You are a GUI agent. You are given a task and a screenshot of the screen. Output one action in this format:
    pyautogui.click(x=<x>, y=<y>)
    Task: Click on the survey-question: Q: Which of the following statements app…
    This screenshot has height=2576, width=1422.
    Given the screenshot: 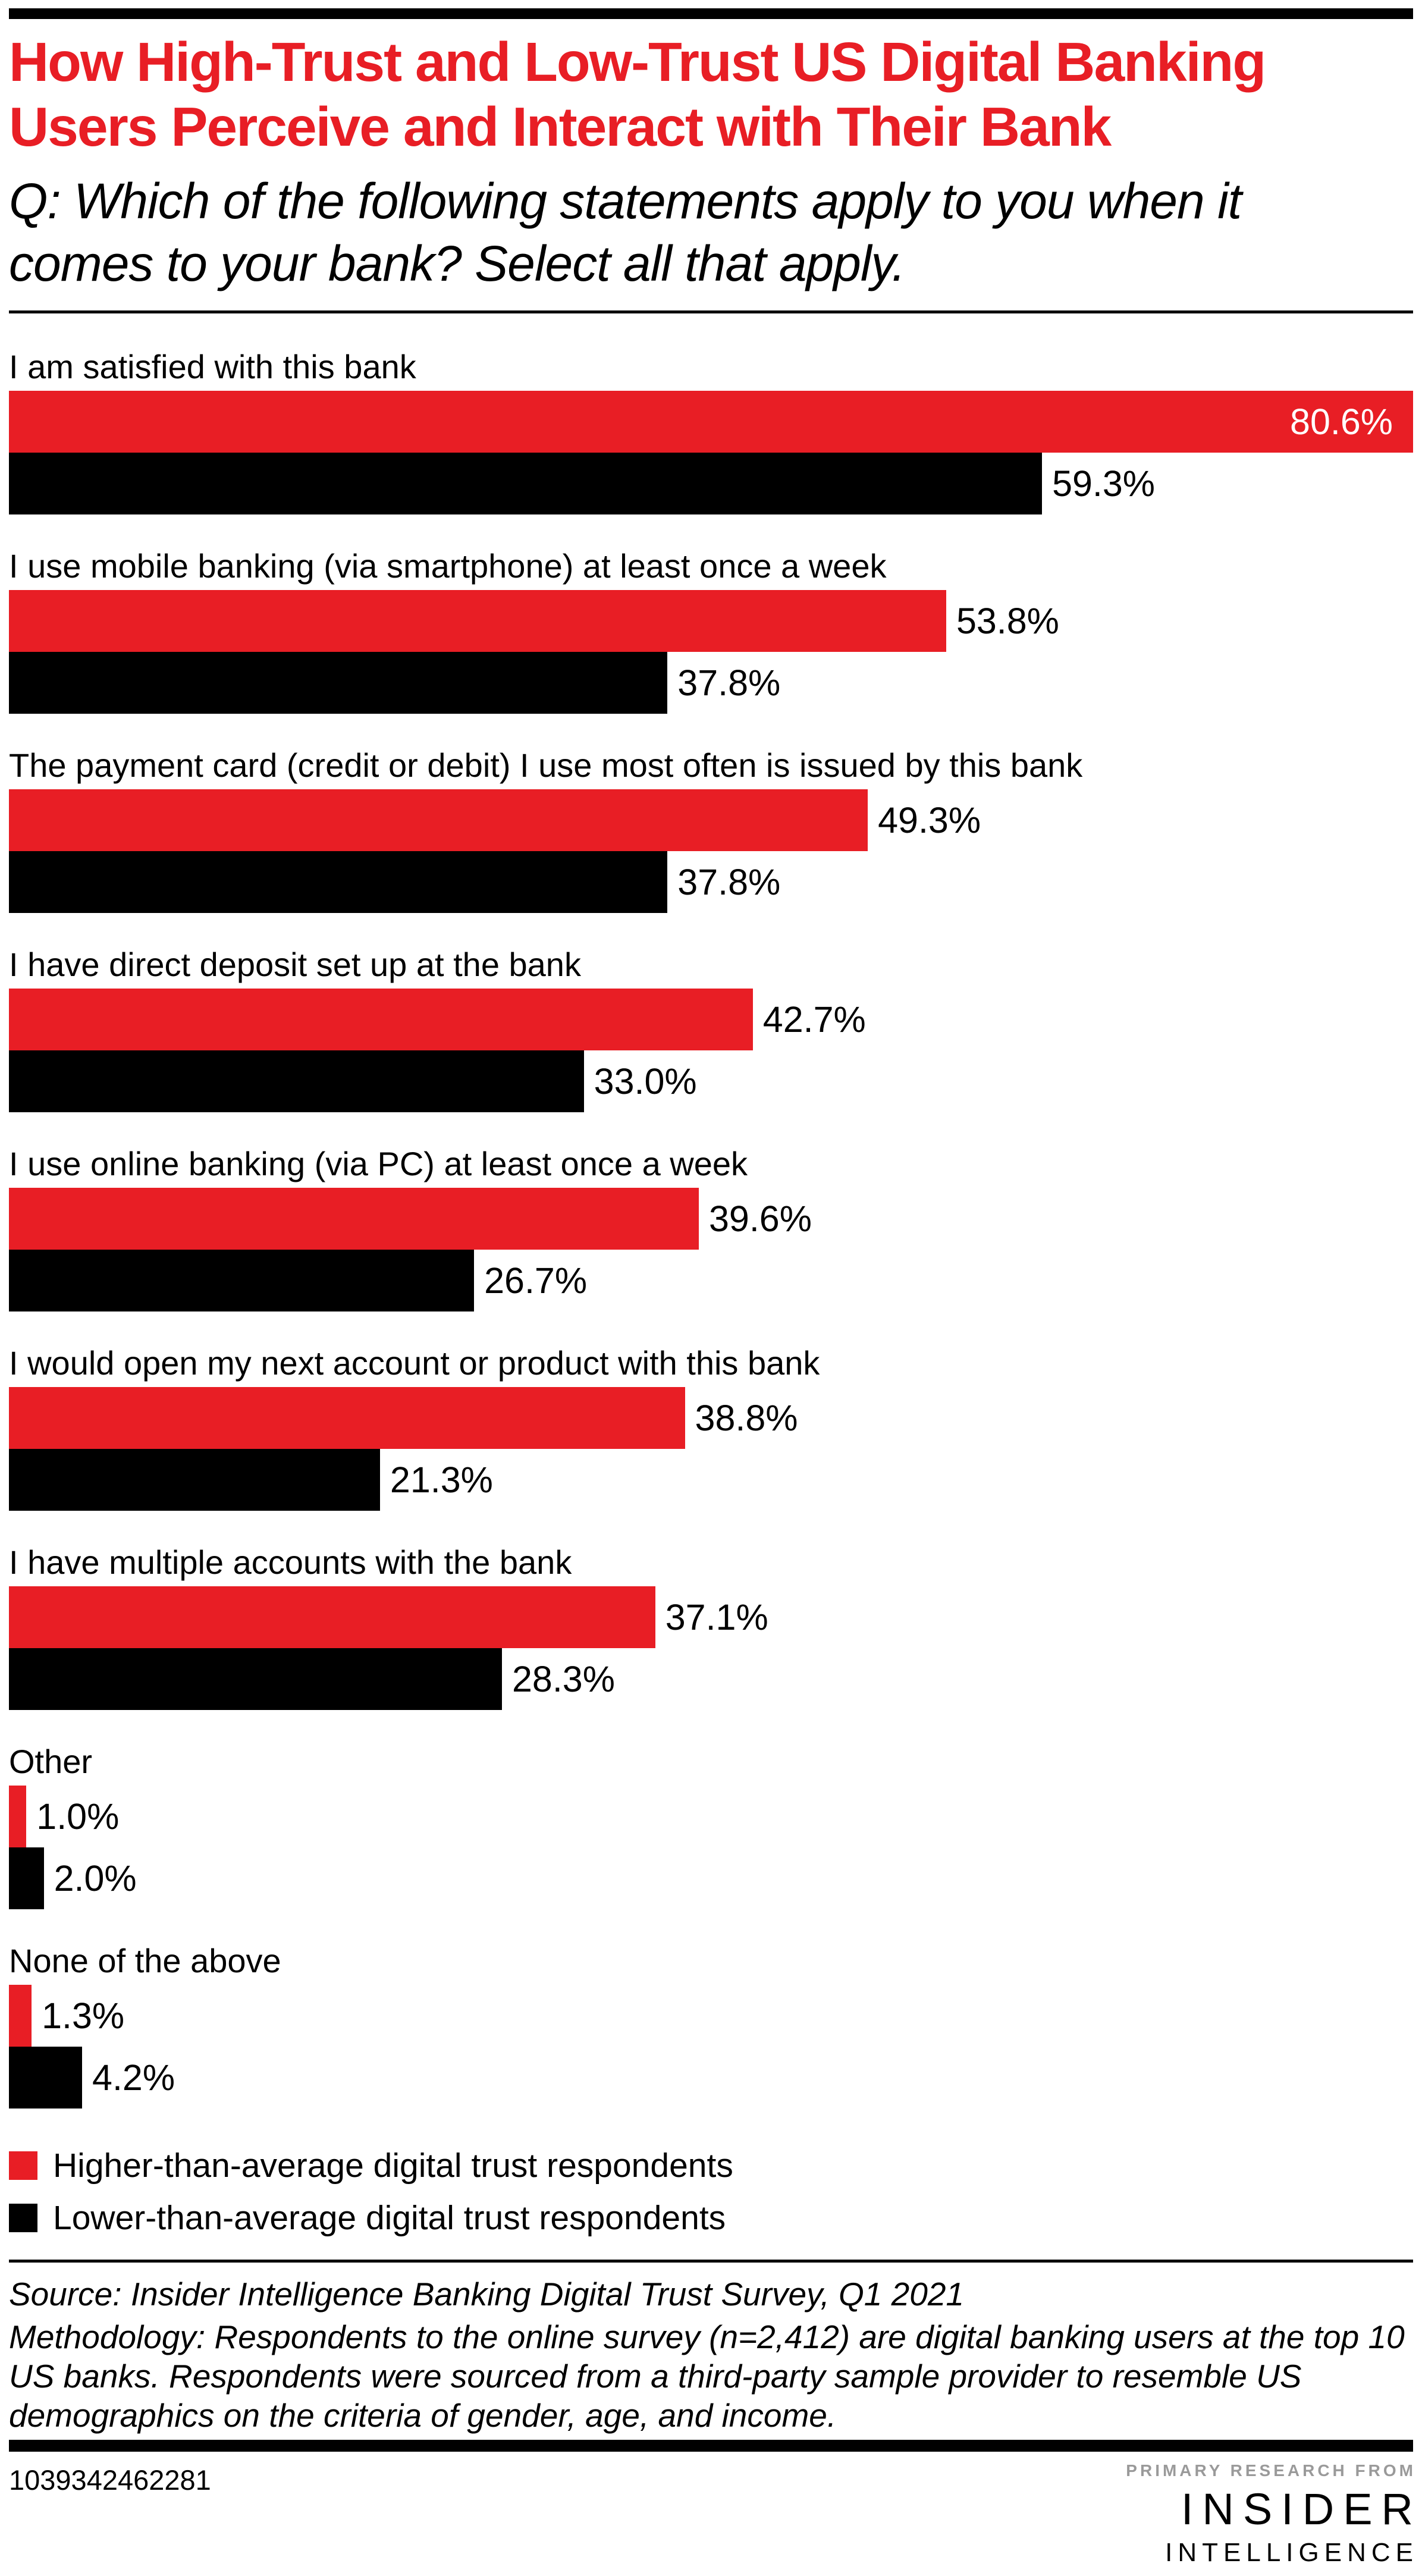 What is the action you would take?
    pyautogui.click(x=625, y=231)
    